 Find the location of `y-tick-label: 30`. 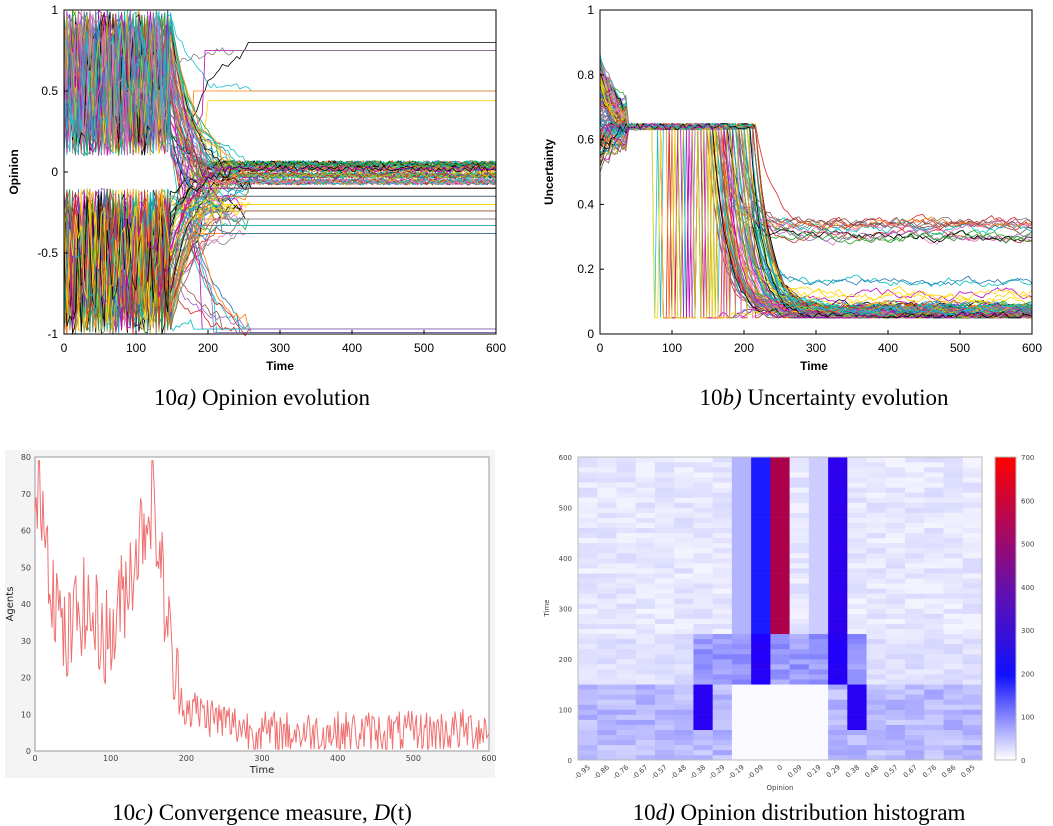

y-tick-label: 30 is located at coordinates (26, 641).